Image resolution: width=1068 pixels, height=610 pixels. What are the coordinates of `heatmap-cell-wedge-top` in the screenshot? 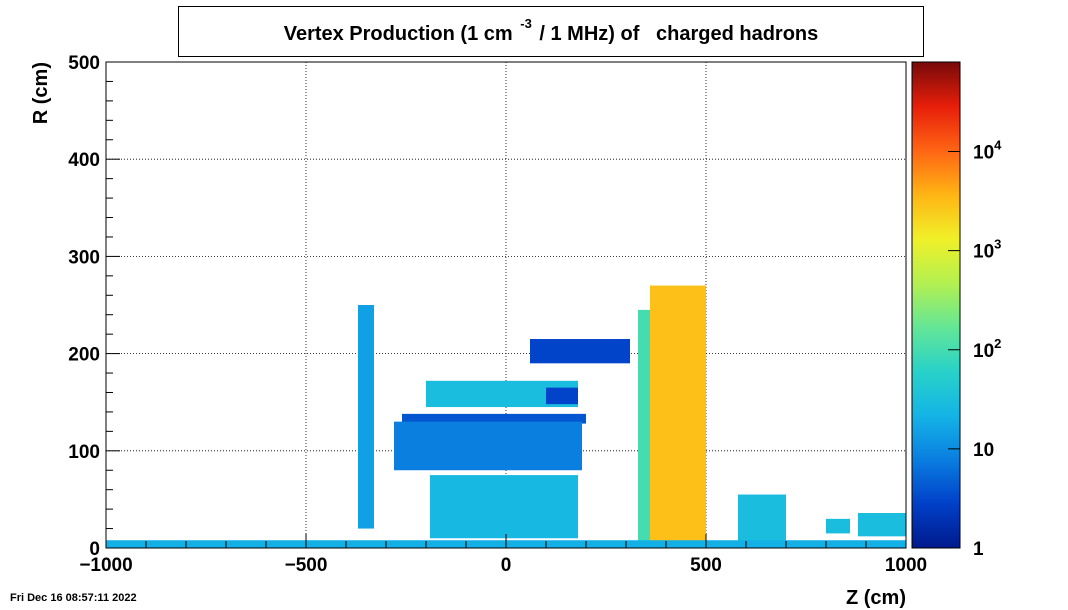 It's located at (580, 351).